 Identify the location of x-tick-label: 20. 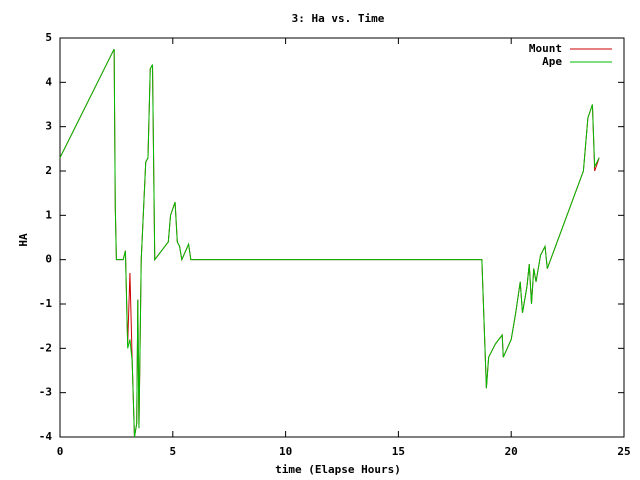
(511, 451).